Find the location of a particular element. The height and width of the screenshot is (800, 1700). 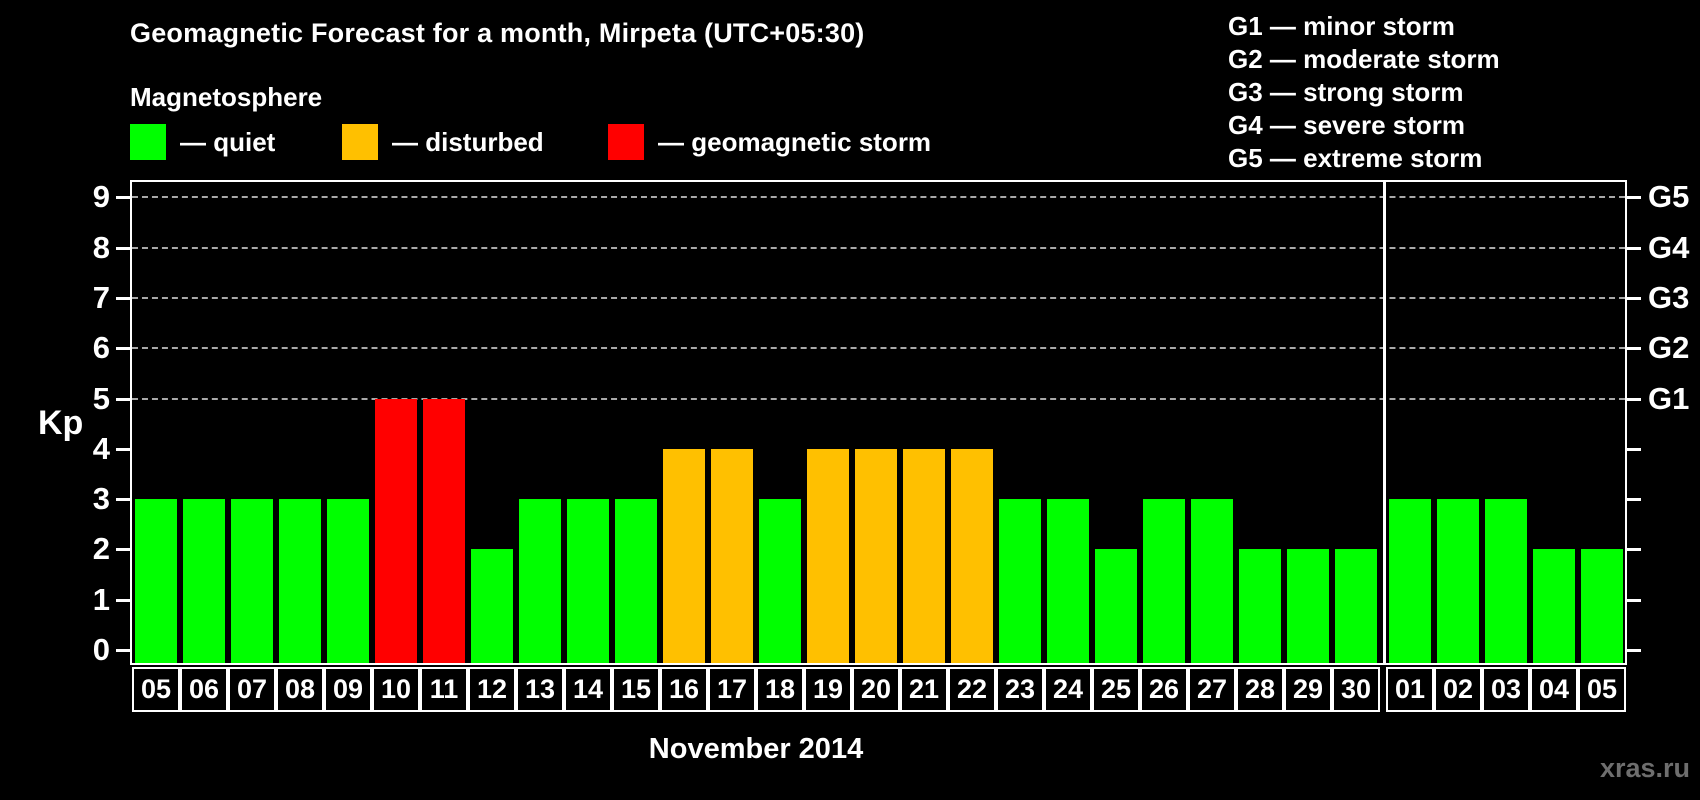

day-label-nov-30: 30 is located at coordinates (1356, 689).